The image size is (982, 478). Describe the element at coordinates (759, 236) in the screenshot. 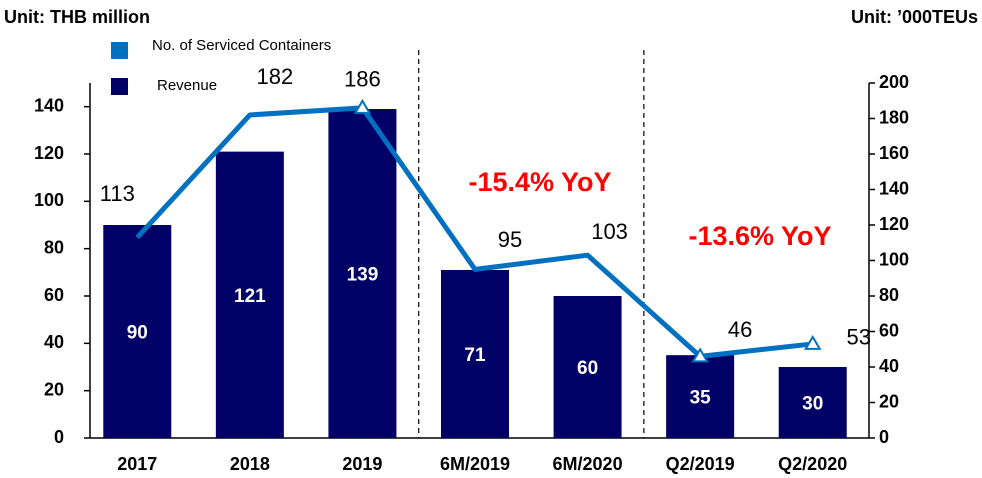

I see `annotation: -13.6% YoY` at that location.